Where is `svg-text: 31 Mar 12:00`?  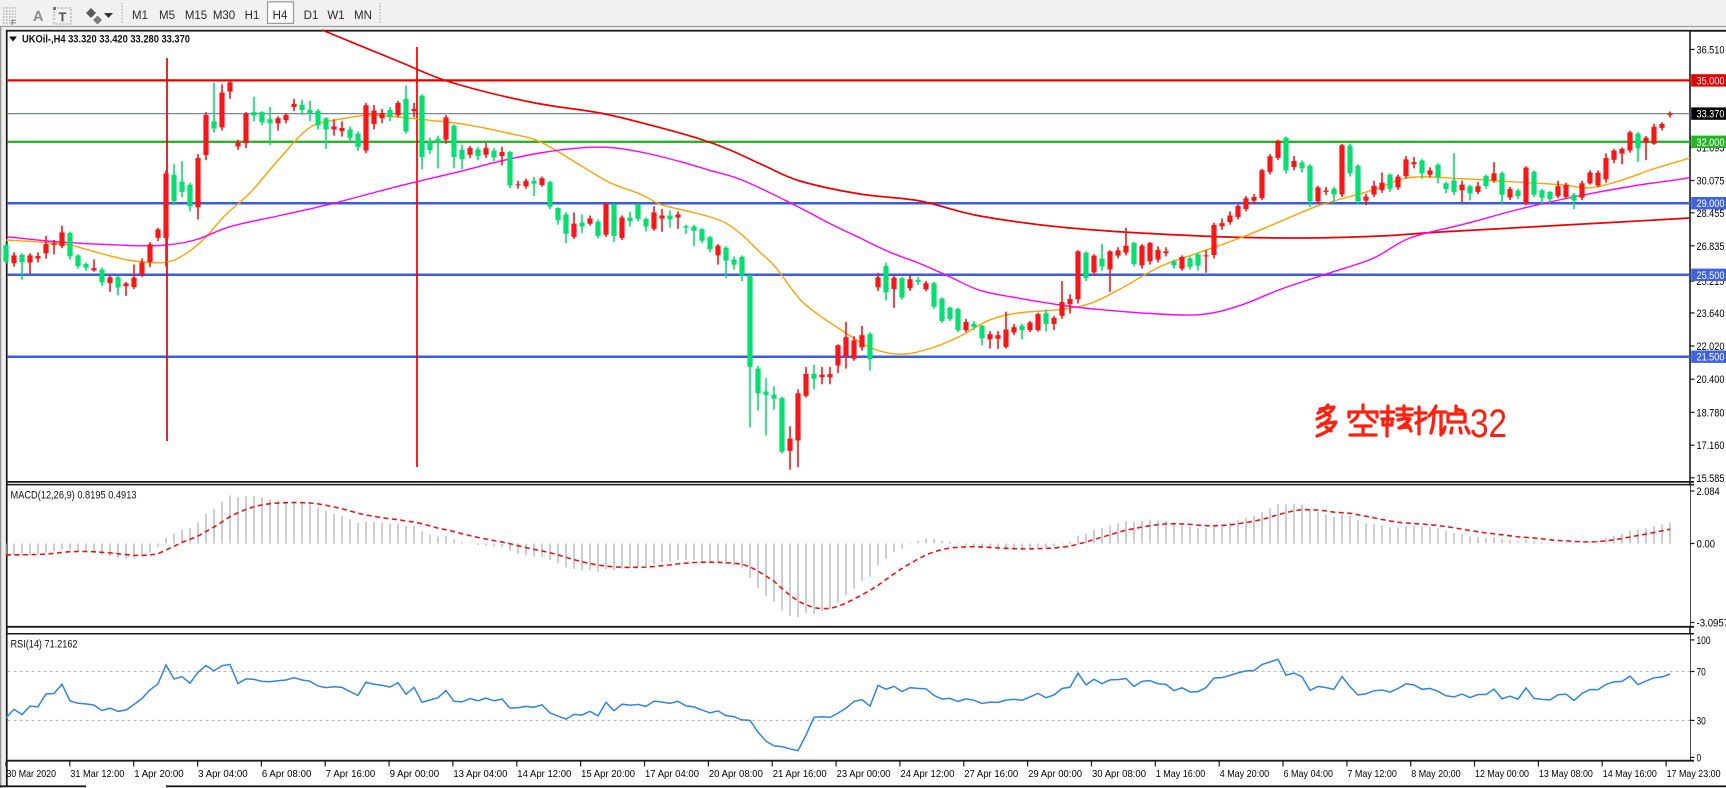
svg-text: 31 Mar 12:00 is located at coordinates (97, 774).